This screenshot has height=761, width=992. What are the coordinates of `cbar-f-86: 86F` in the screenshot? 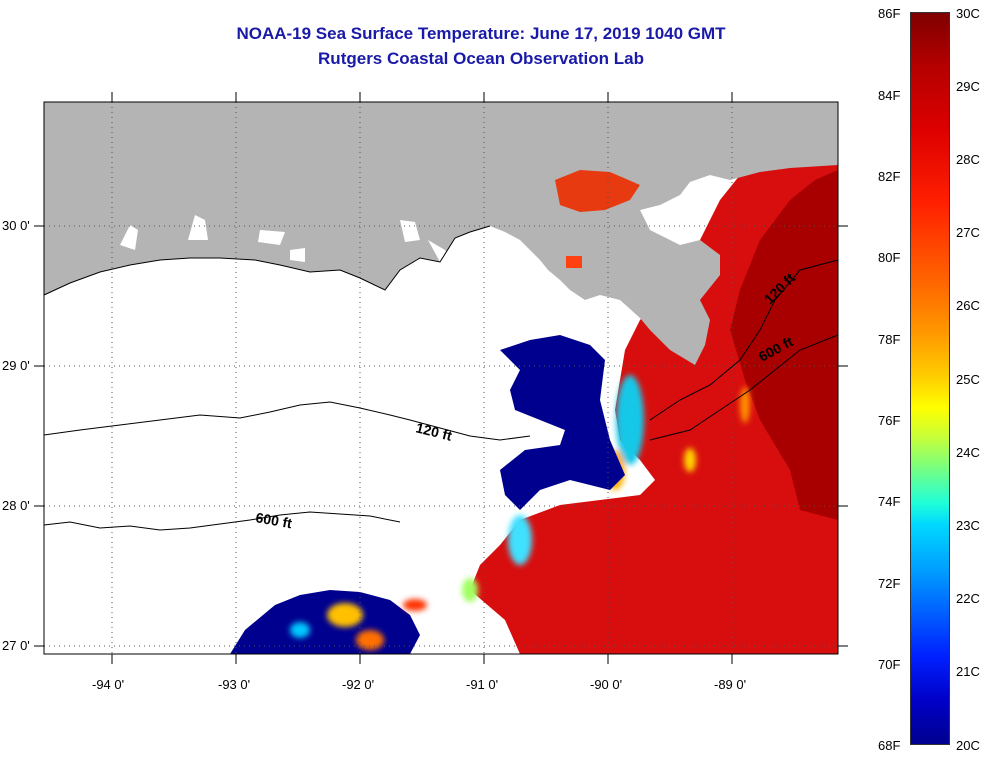 It's located at (889, 13).